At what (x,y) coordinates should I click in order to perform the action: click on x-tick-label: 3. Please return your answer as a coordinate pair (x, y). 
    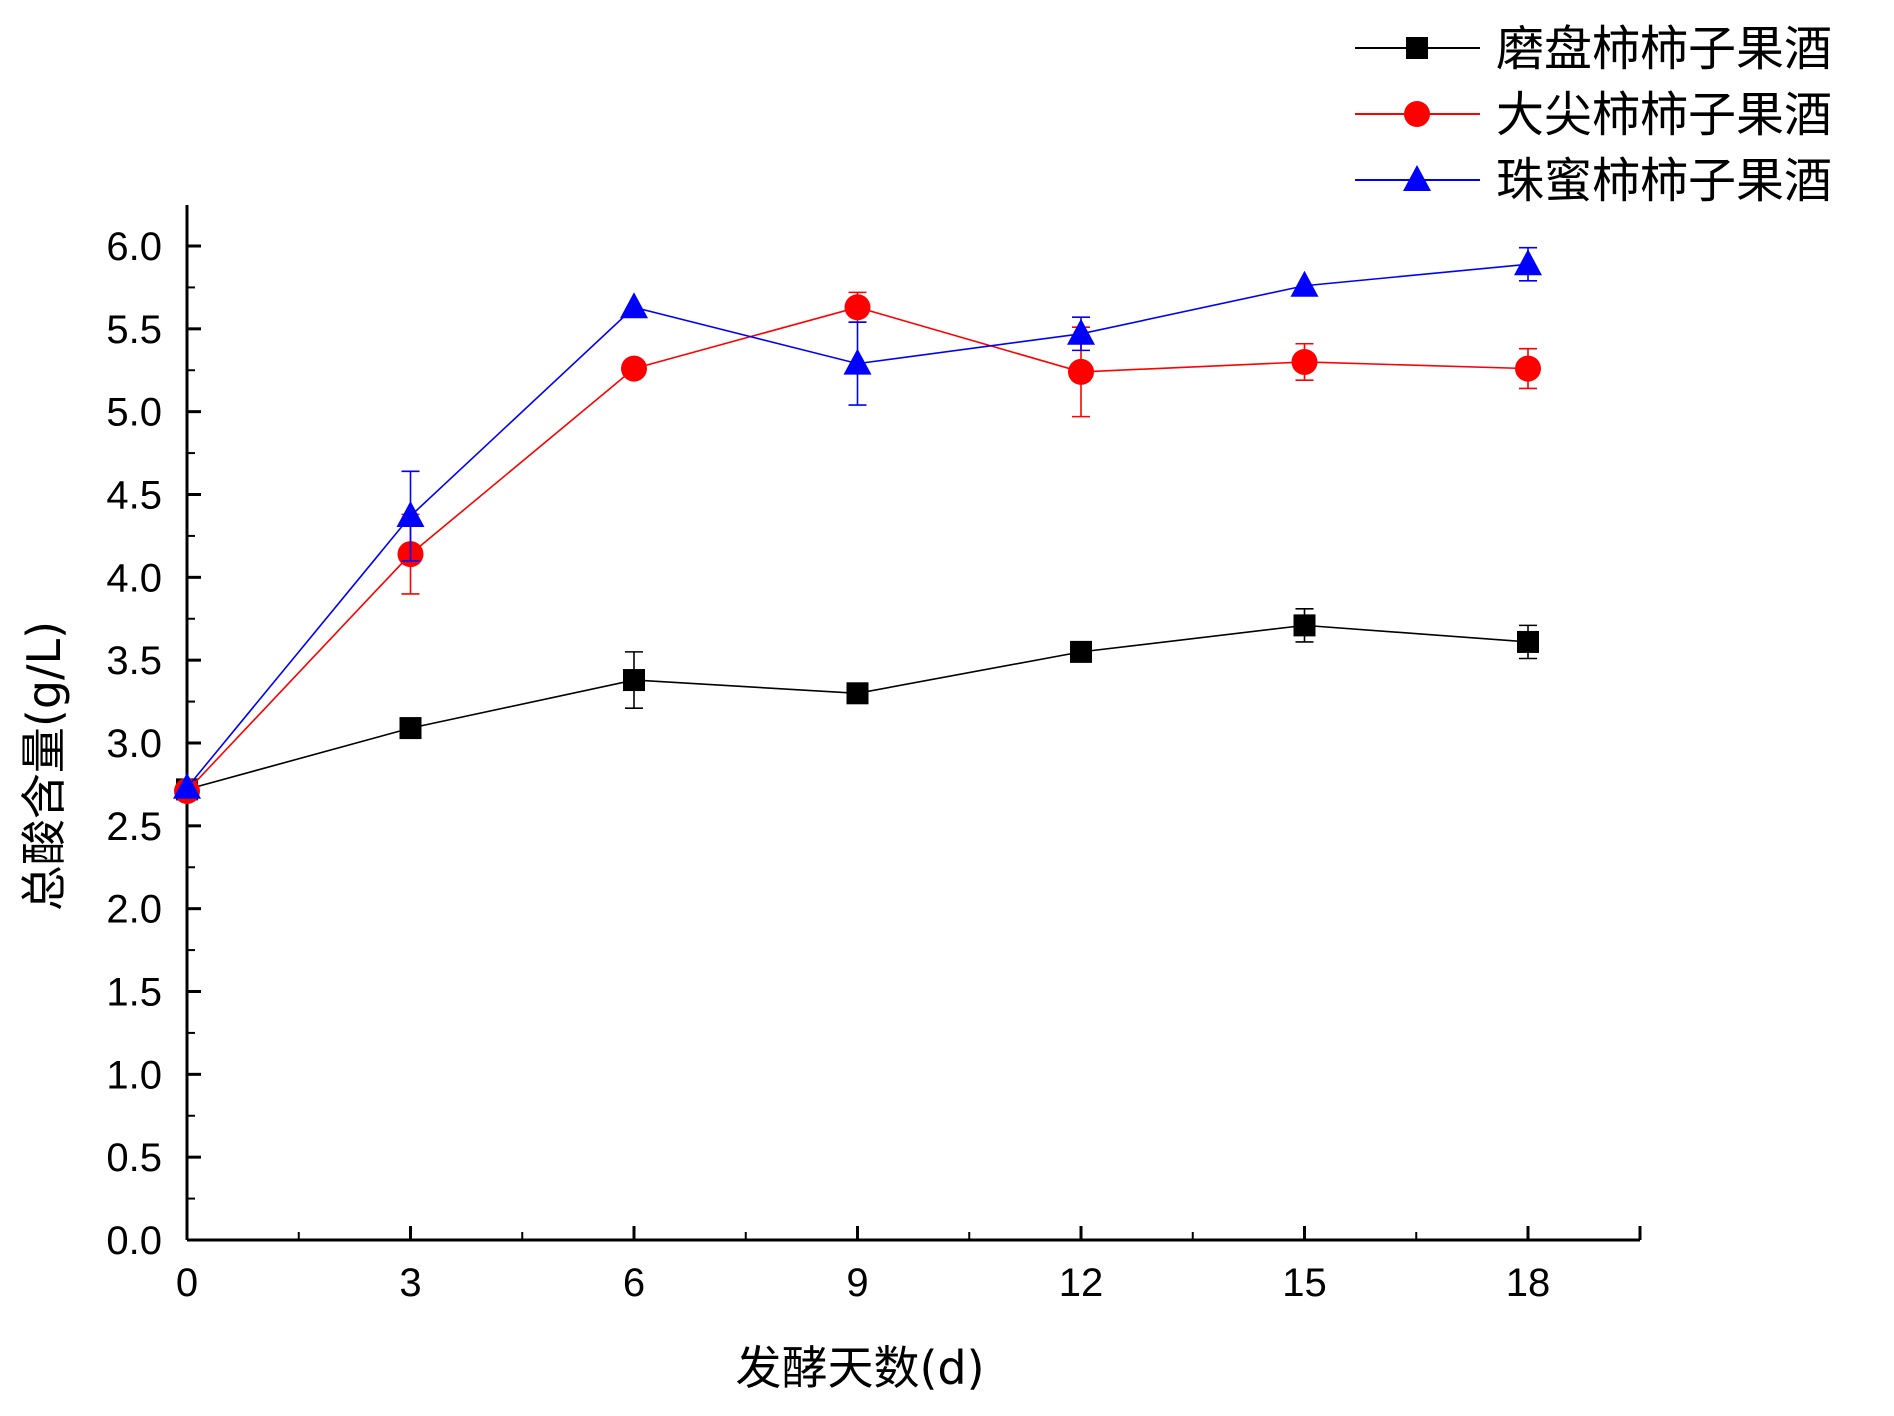
    Looking at the image, I should click on (410, 1283).